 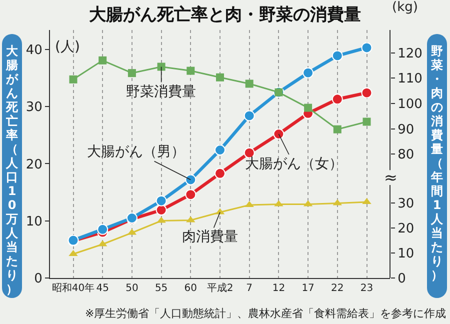 What do you see at coordinates (12, 170) in the screenshot?
I see `text: 大腸がん死亡率（人口10万人当たり）` at bounding box center [12, 170].